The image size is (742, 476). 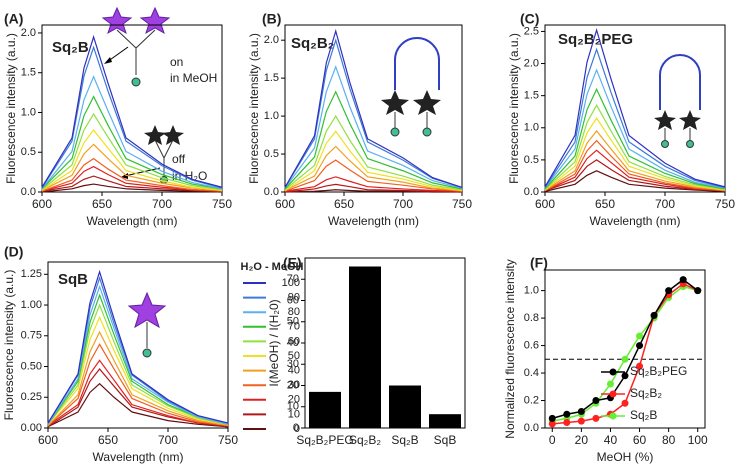 What do you see at coordinates (294, 356) in the screenshot?
I see `legend-label: 50` at bounding box center [294, 356].